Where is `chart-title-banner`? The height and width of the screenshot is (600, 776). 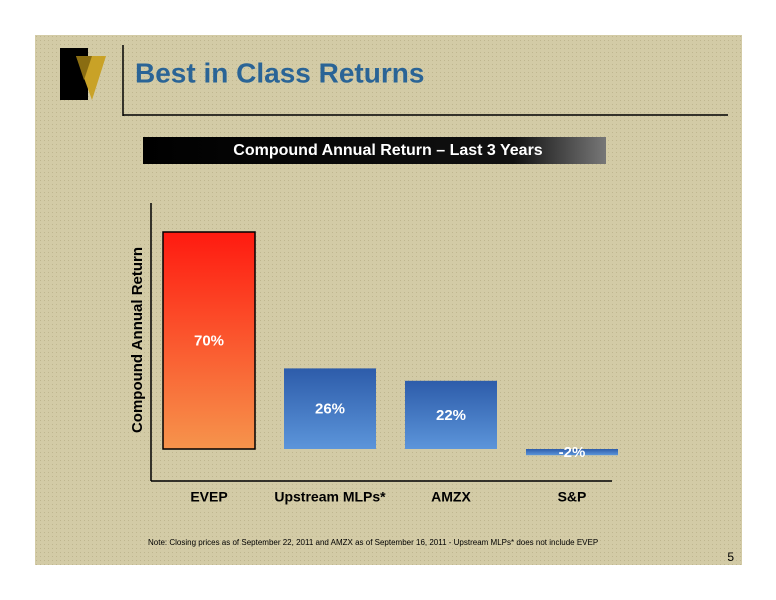 chart-title-banner is located at coordinates (374, 150).